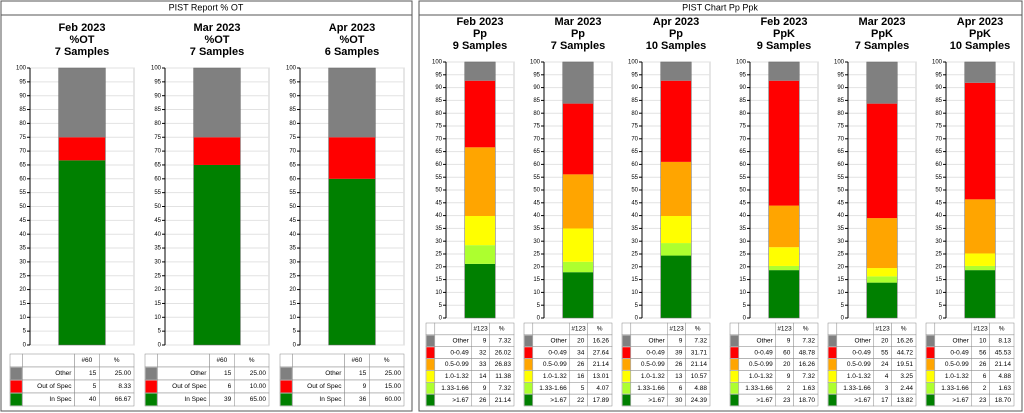  I want to click on bar-outline, so click(352, 206).